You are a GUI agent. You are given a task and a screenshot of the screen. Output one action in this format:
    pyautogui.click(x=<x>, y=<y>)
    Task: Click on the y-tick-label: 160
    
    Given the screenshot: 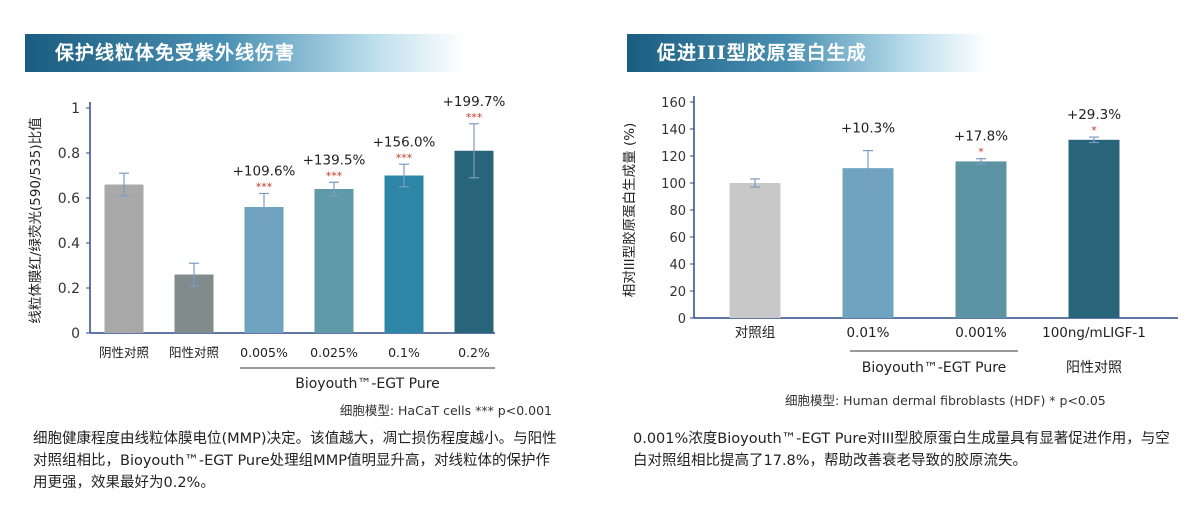 What is the action you would take?
    pyautogui.click(x=673, y=103)
    